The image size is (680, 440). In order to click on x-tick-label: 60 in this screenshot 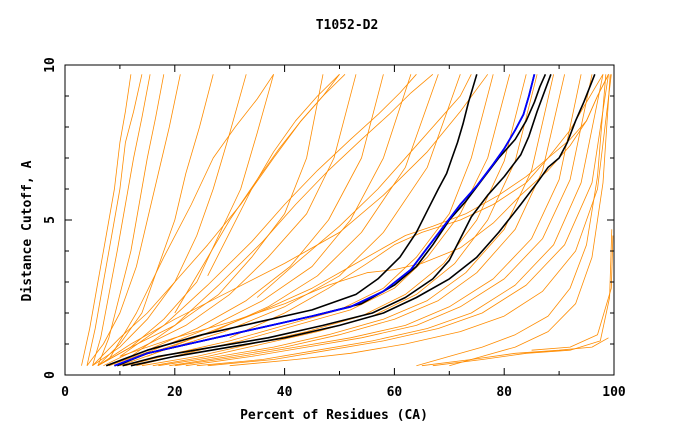, I will do `click(395, 392)`.